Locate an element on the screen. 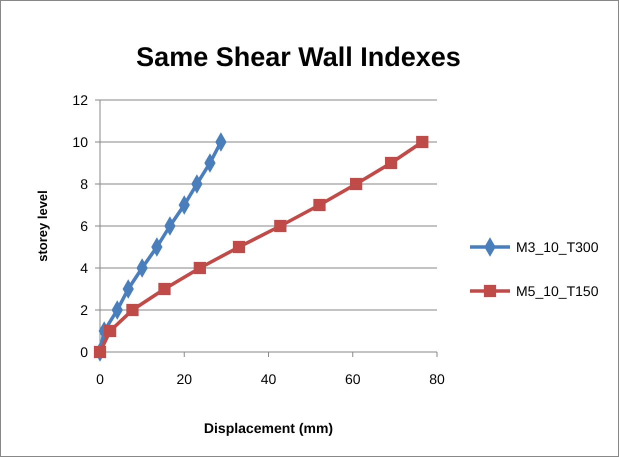 The width and height of the screenshot is (619, 457). y-tick-label: 0 is located at coordinates (84, 352).